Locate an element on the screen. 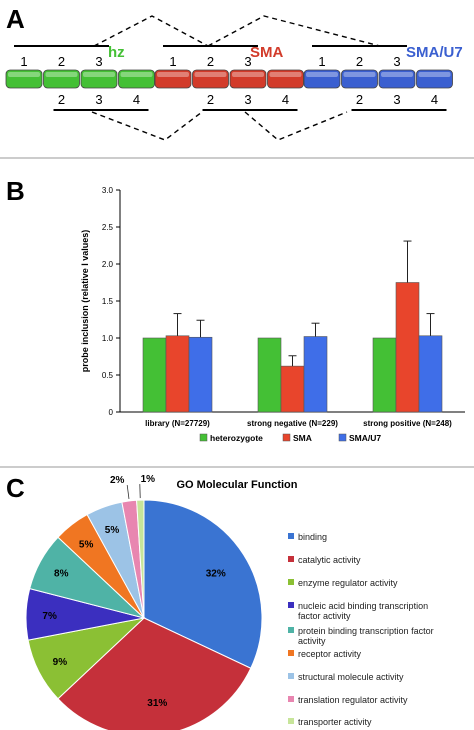 The height and width of the screenshot is (730, 474). panel-c-letter: C is located at coordinates (15, 488).